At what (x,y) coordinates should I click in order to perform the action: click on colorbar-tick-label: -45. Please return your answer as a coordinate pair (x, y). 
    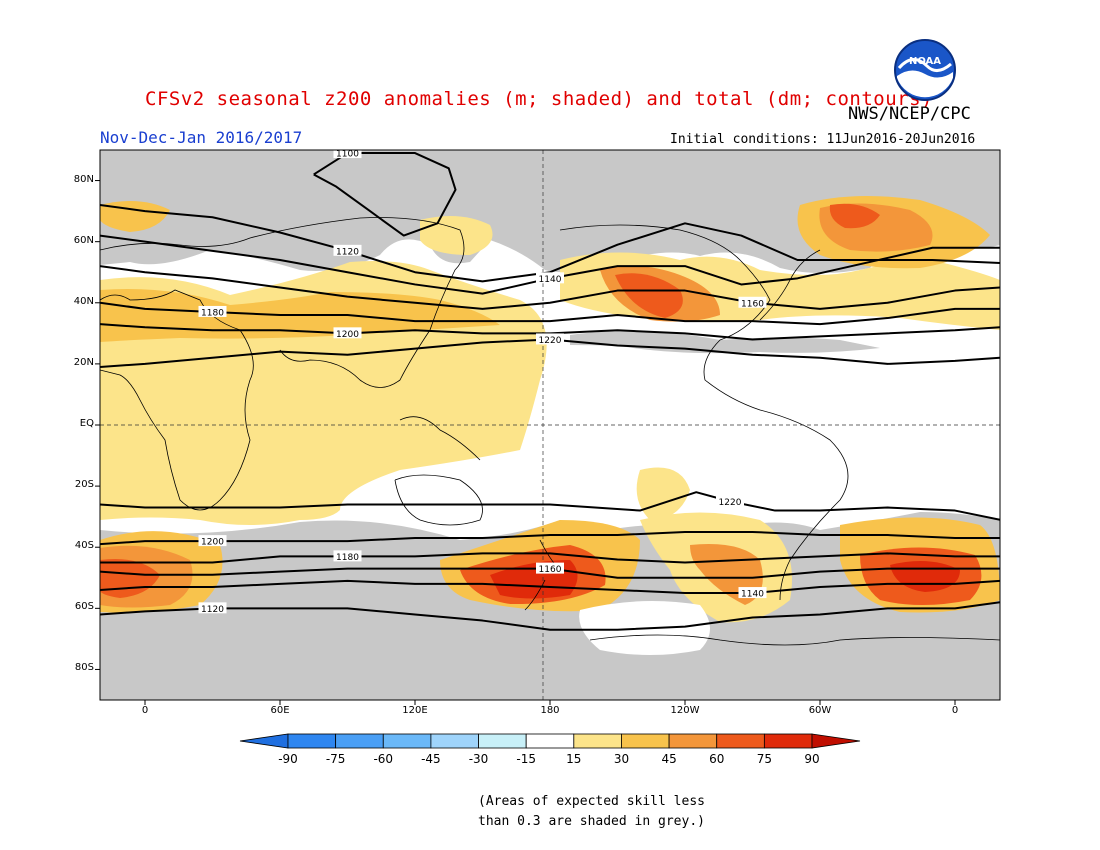
    Looking at the image, I should click on (431, 759).